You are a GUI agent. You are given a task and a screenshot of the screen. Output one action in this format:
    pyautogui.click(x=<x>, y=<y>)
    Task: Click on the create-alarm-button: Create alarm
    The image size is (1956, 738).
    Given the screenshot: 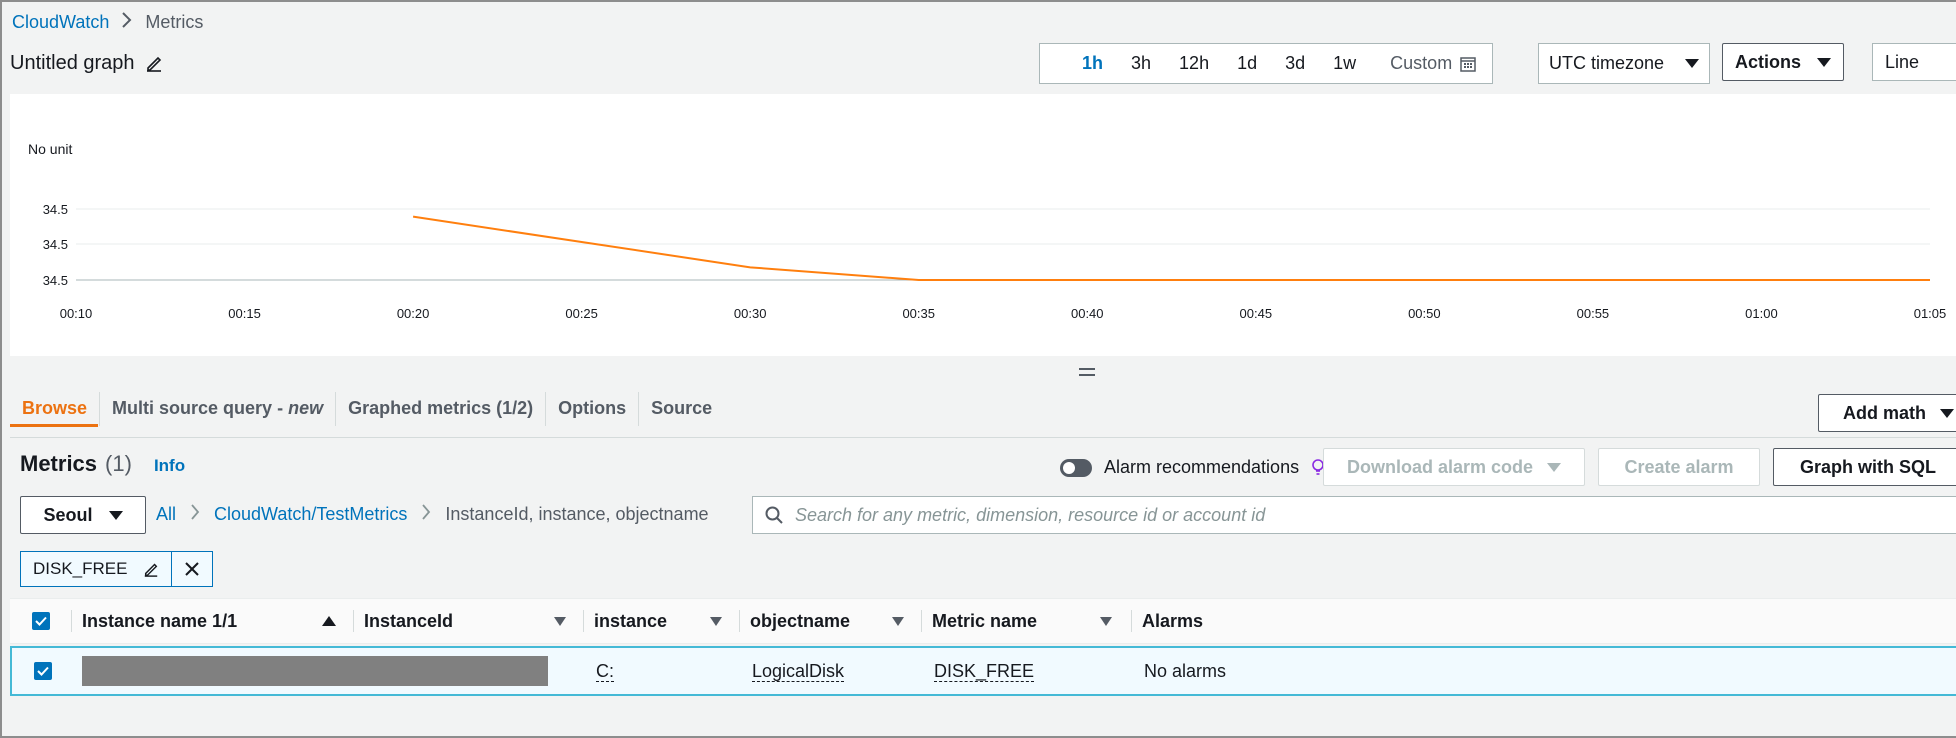 What is the action you would take?
    pyautogui.click(x=1679, y=467)
    